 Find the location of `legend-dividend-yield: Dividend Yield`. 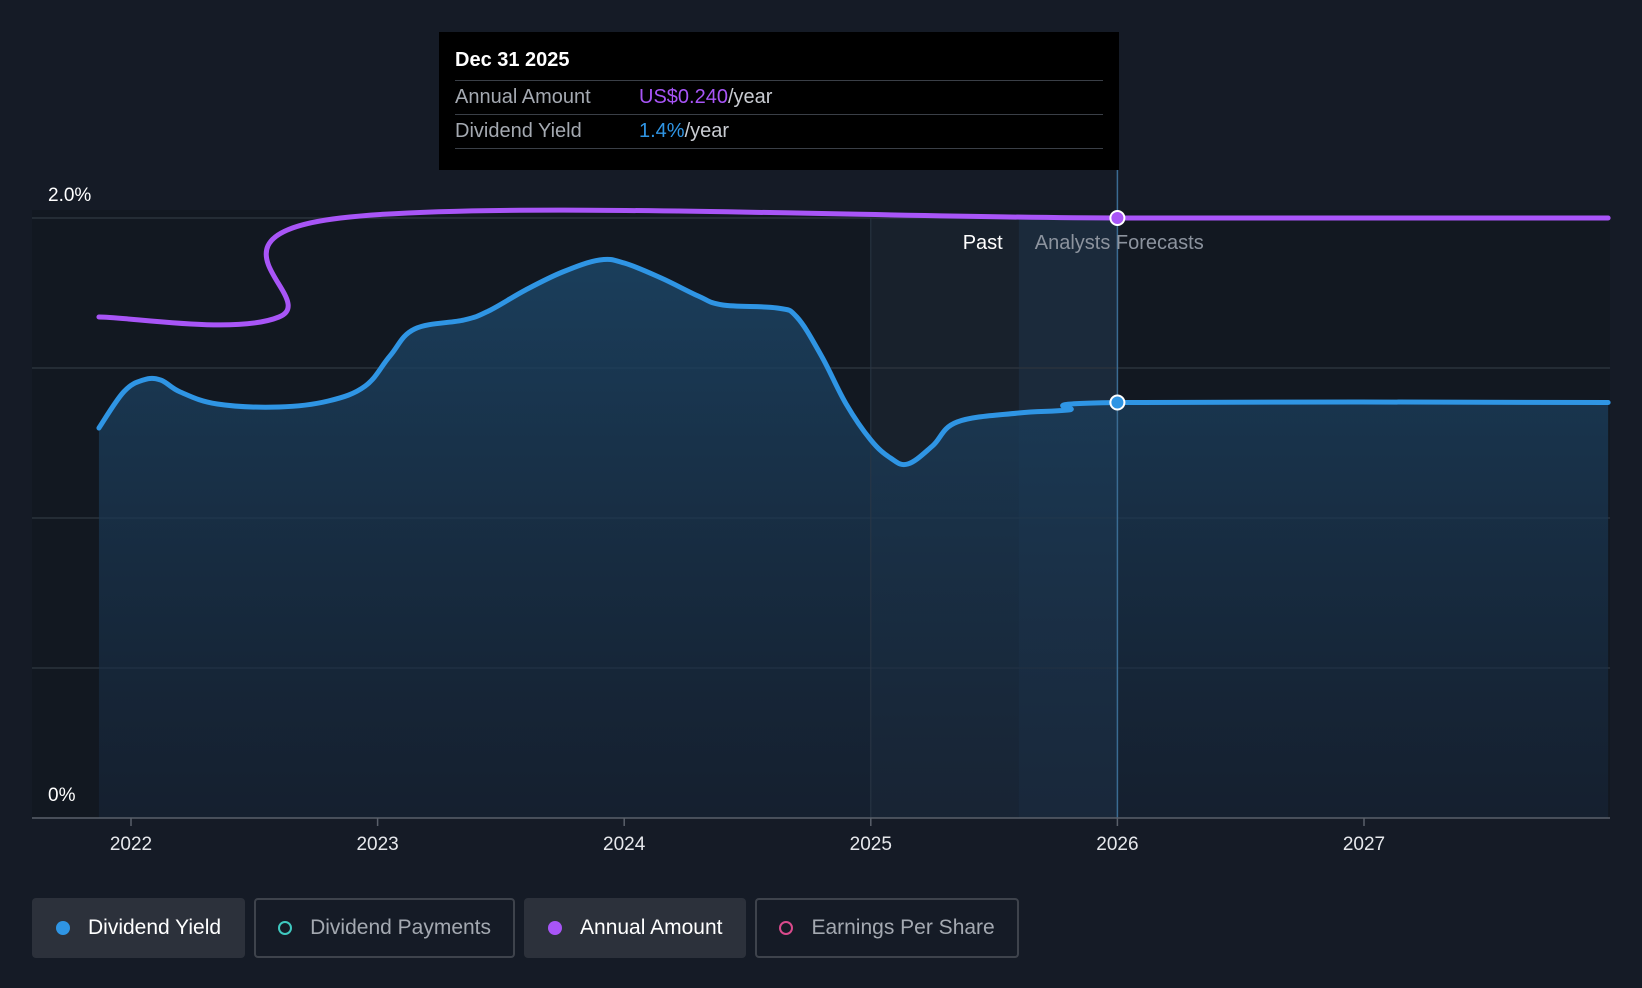

legend-dividend-yield: Dividend Yield is located at coordinates (139, 928).